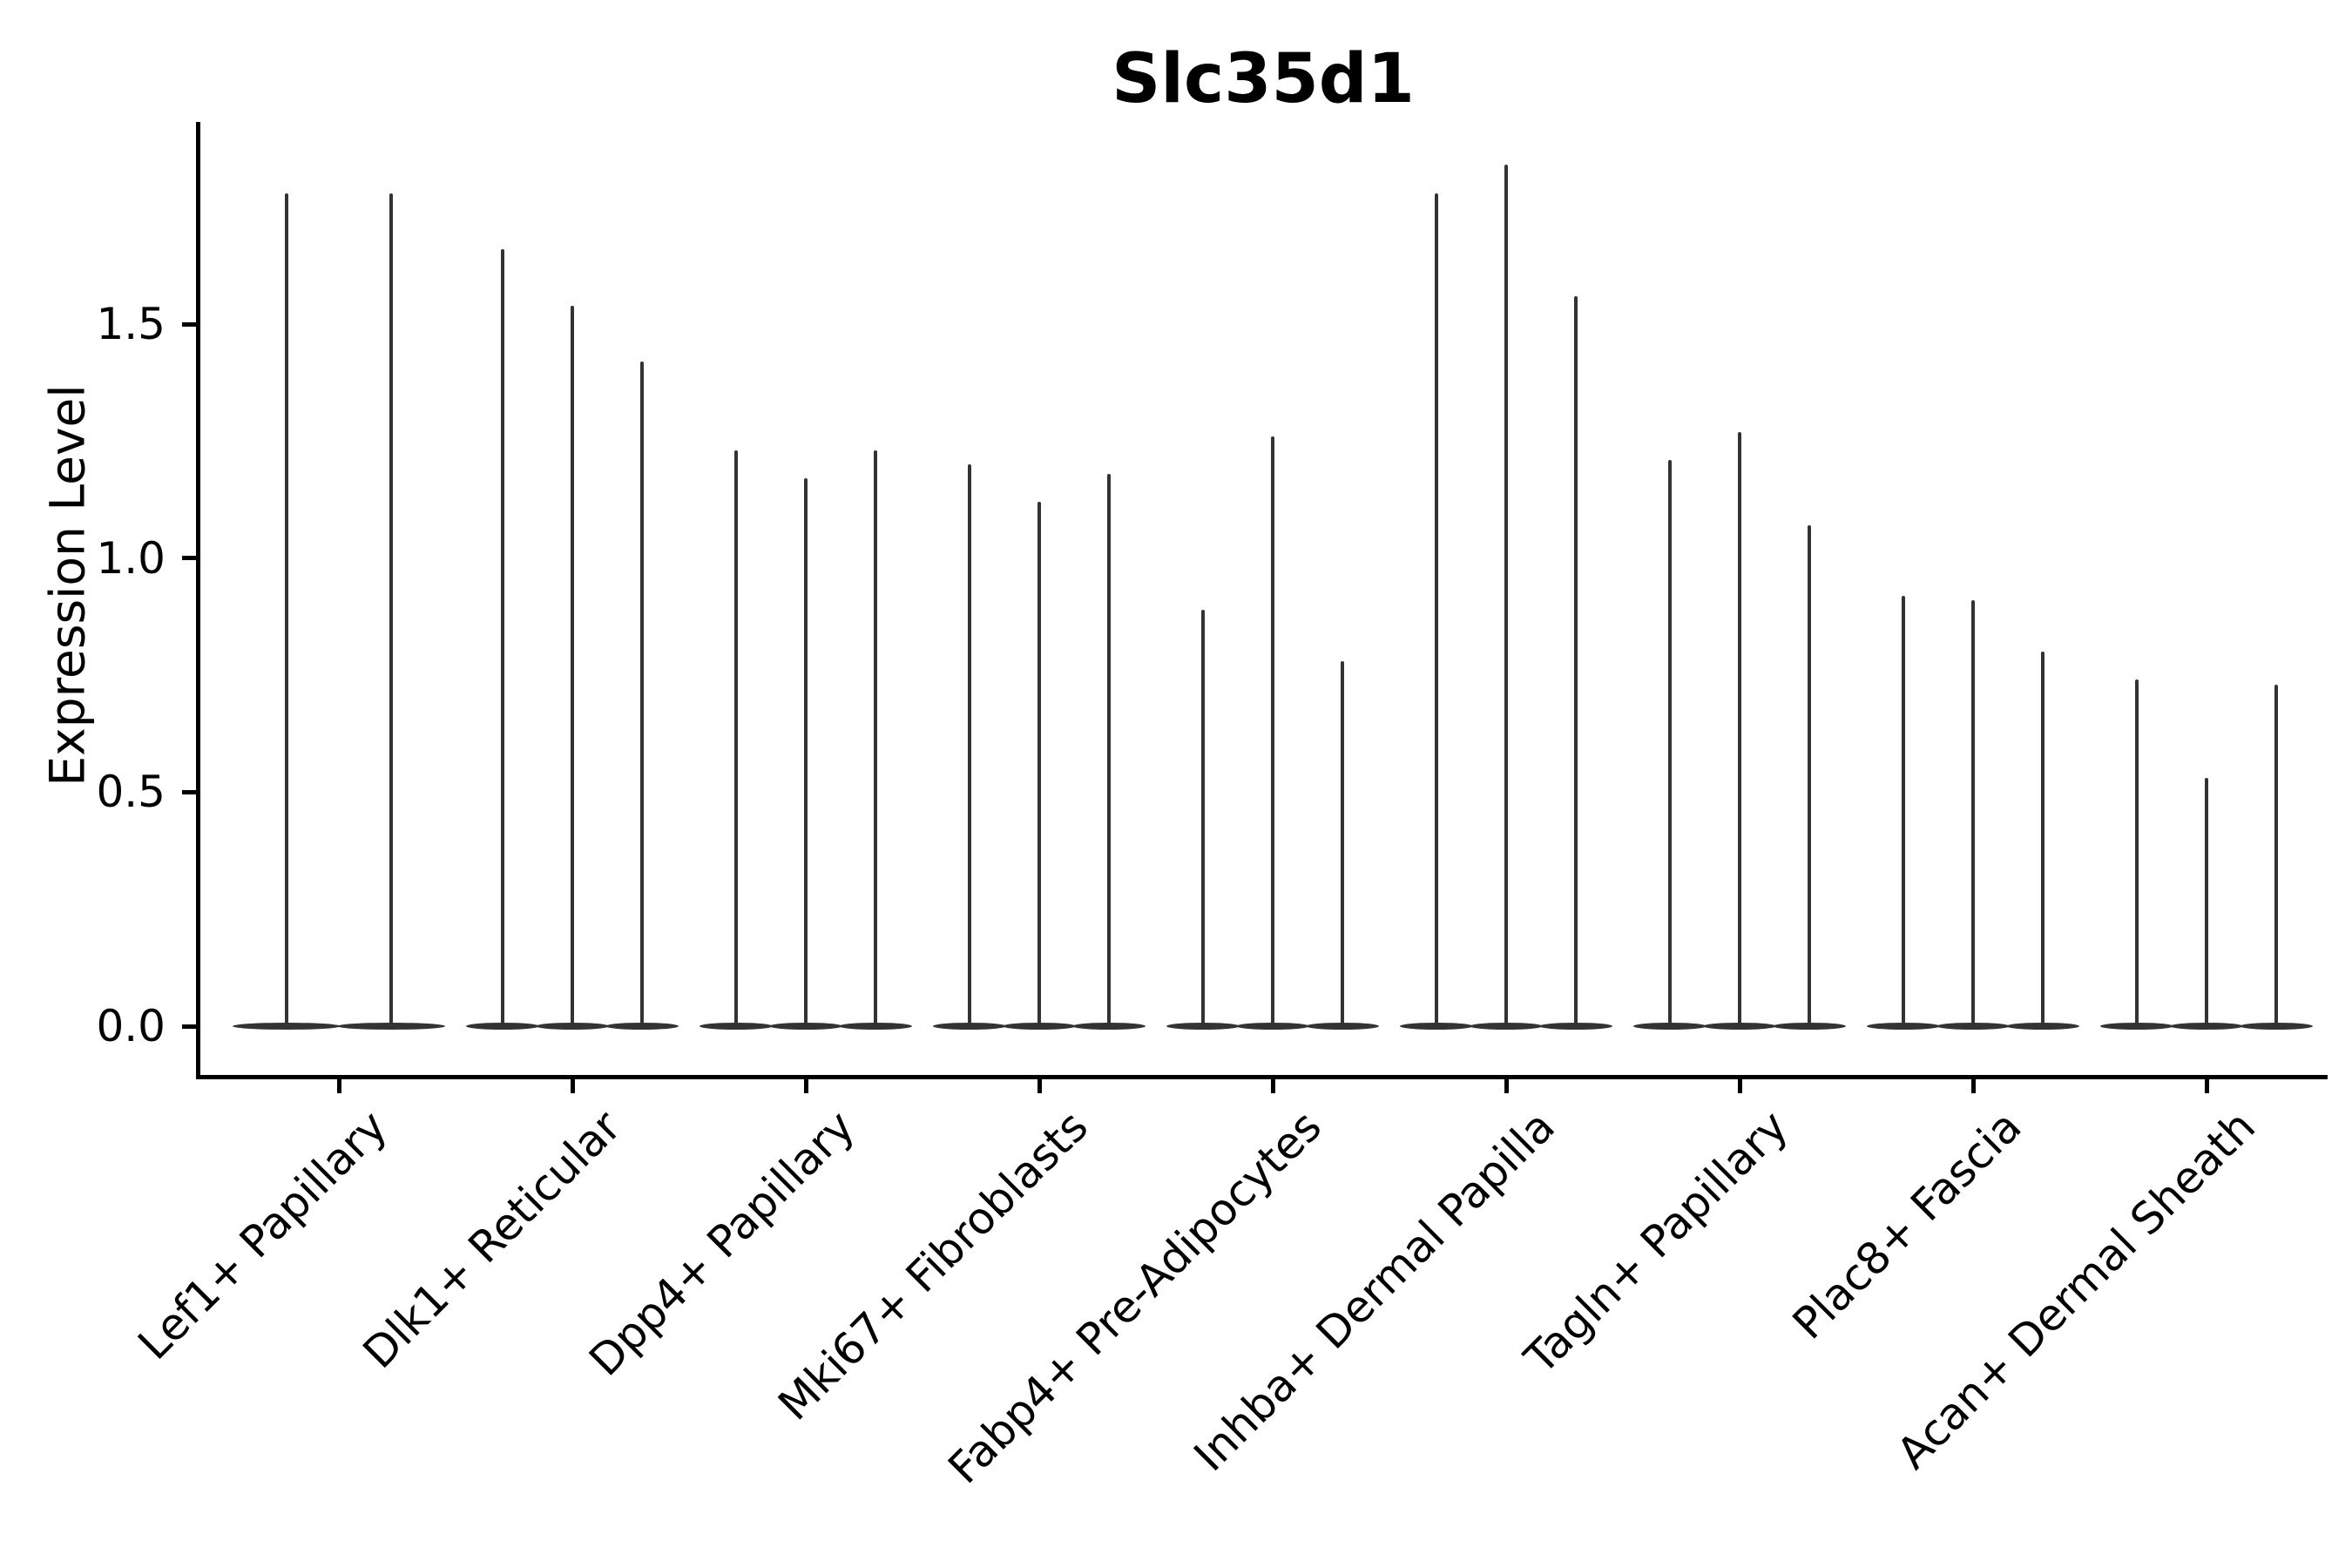 The width and height of the screenshot is (2352, 1568). Describe the element at coordinates (131, 1026) in the screenshot. I see `y-tick-label: 0.0` at that location.